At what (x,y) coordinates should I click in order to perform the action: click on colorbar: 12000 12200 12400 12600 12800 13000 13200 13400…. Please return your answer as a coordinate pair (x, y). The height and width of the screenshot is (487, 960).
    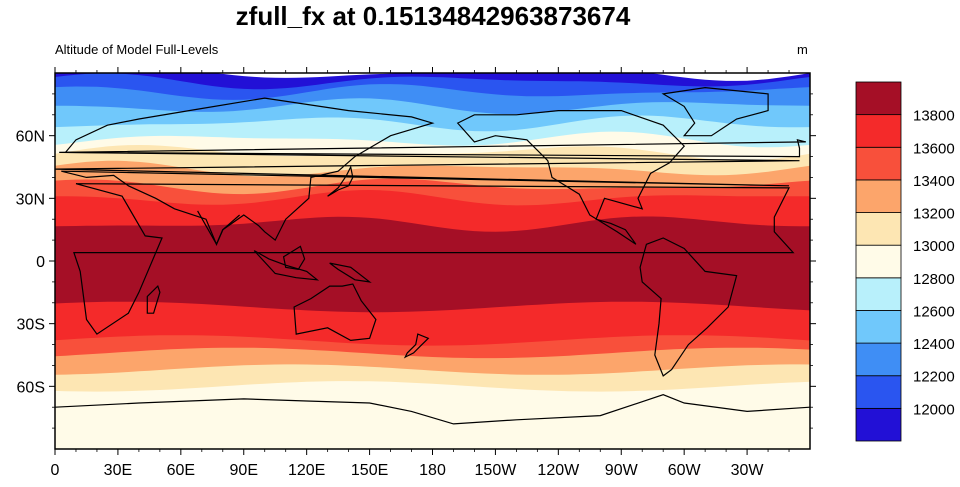
    Looking at the image, I should click on (905, 261).